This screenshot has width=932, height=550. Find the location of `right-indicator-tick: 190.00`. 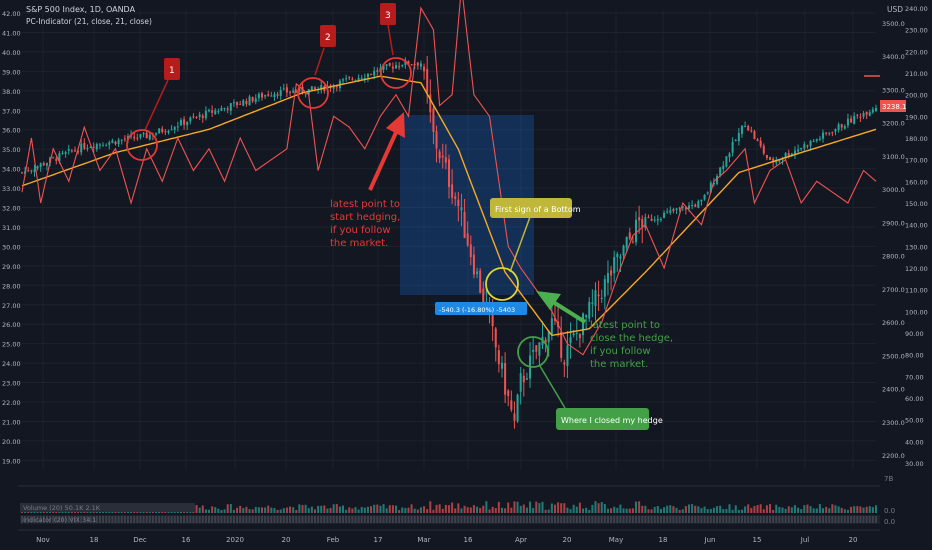

right-indicator-tick: 190.00 is located at coordinates (916, 117).